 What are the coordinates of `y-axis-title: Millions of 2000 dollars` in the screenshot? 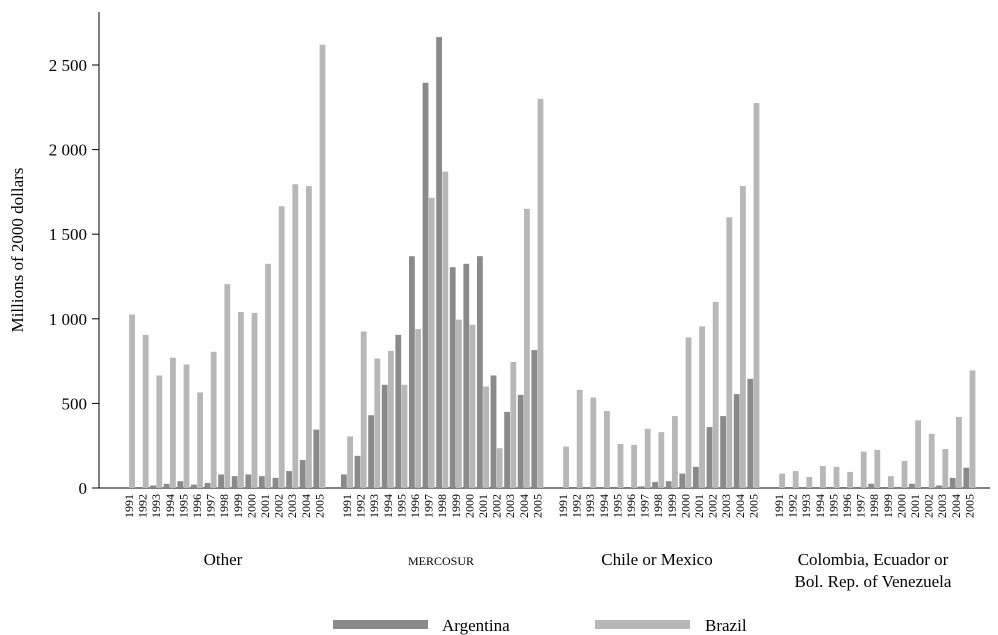 It's located at (17, 250).